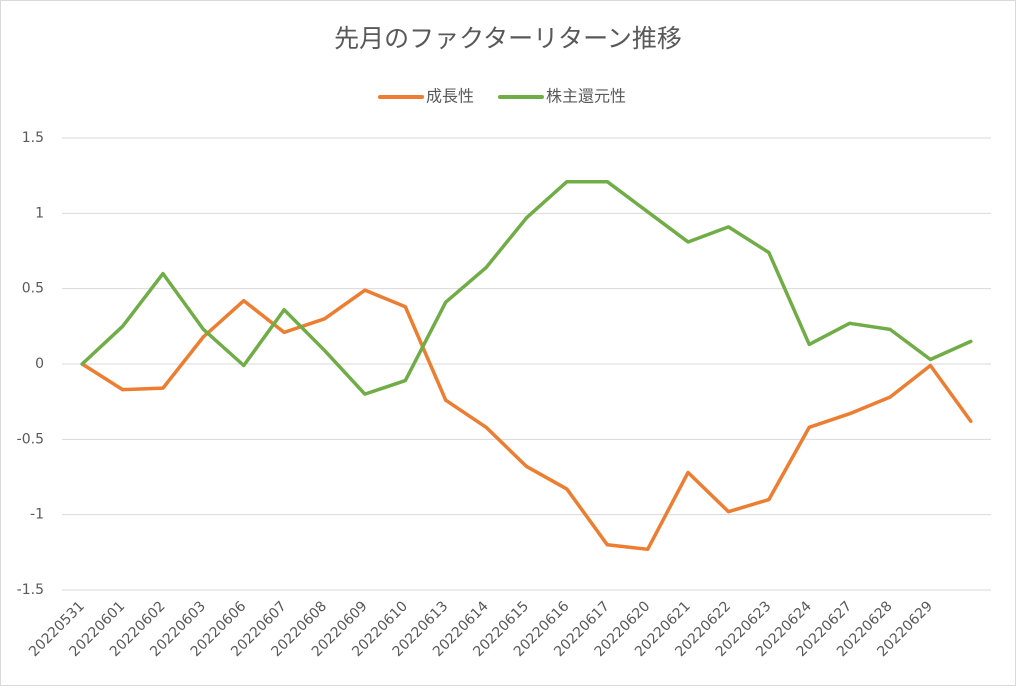 Image resolution: width=1016 pixels, height=686 pixels. What do you see at coordinates (33, 138) in the screenshot?
I see `y-tick-label: 1.5` at bounding box center [33, 138].